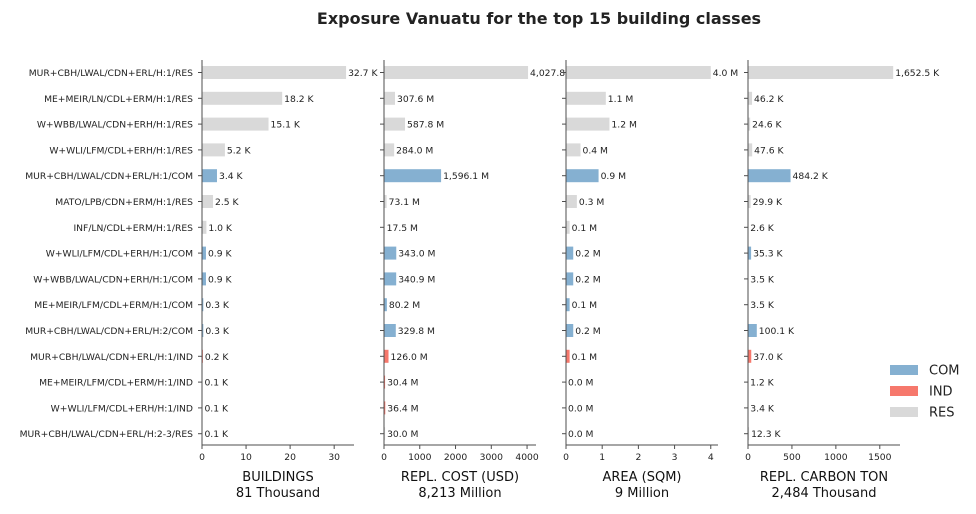 This screenshot has height=514, width=976. I want to click on data-label: 29.9 K, so click(768, 202).